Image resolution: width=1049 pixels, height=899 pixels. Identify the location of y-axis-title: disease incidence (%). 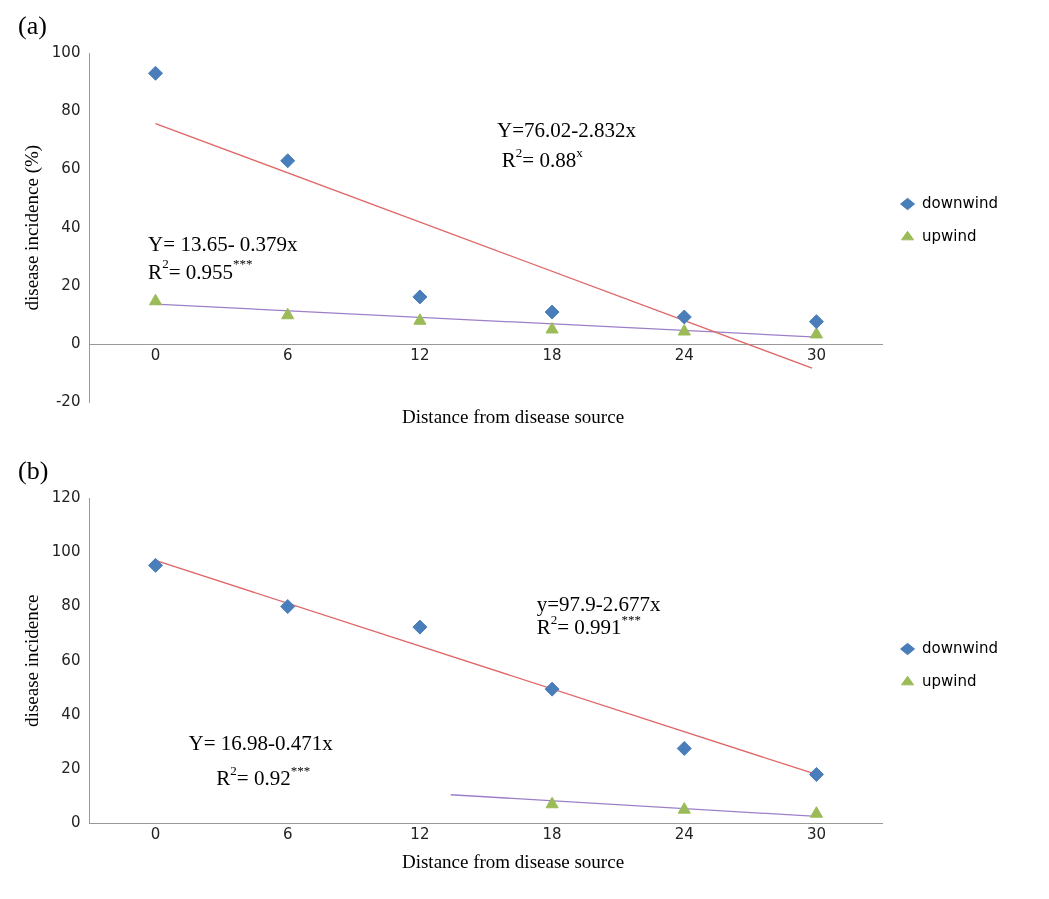
(32, 227).